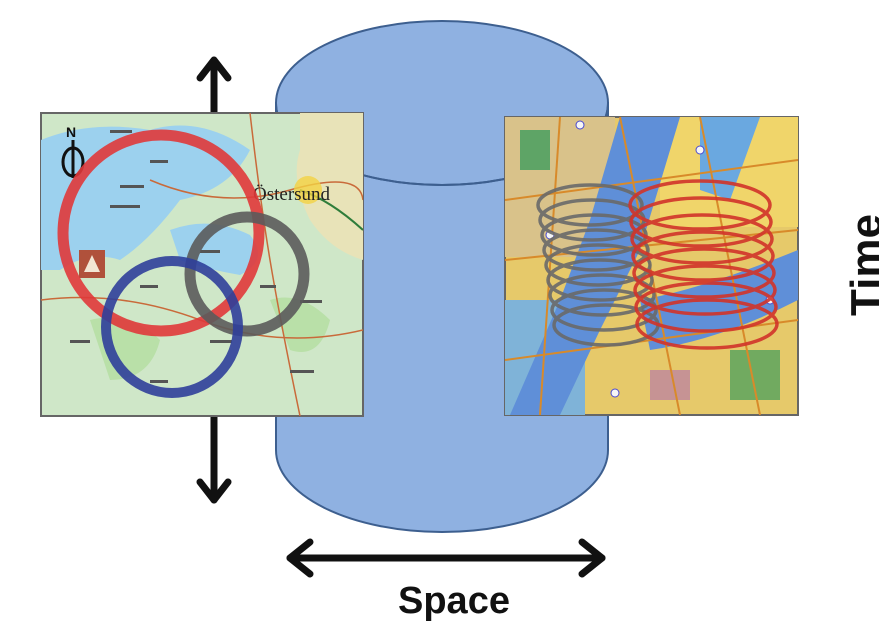 The image size is (879, 623). I want to click on north-compass-icon: N, so click(73, 151).